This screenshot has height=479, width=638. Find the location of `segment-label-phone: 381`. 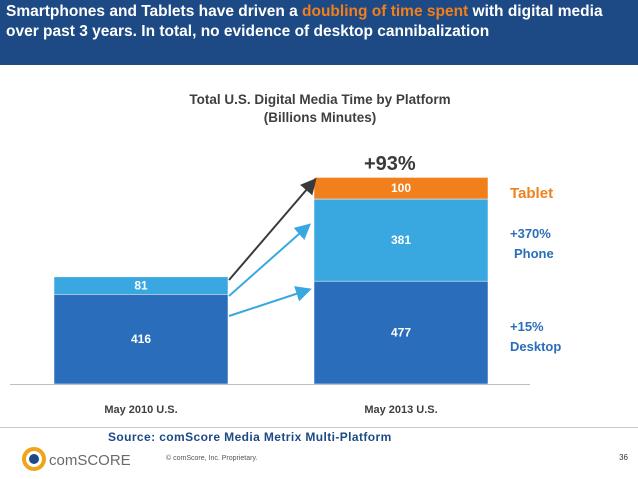

segment-label-phone: 381 is located at coordinates (401, 240).